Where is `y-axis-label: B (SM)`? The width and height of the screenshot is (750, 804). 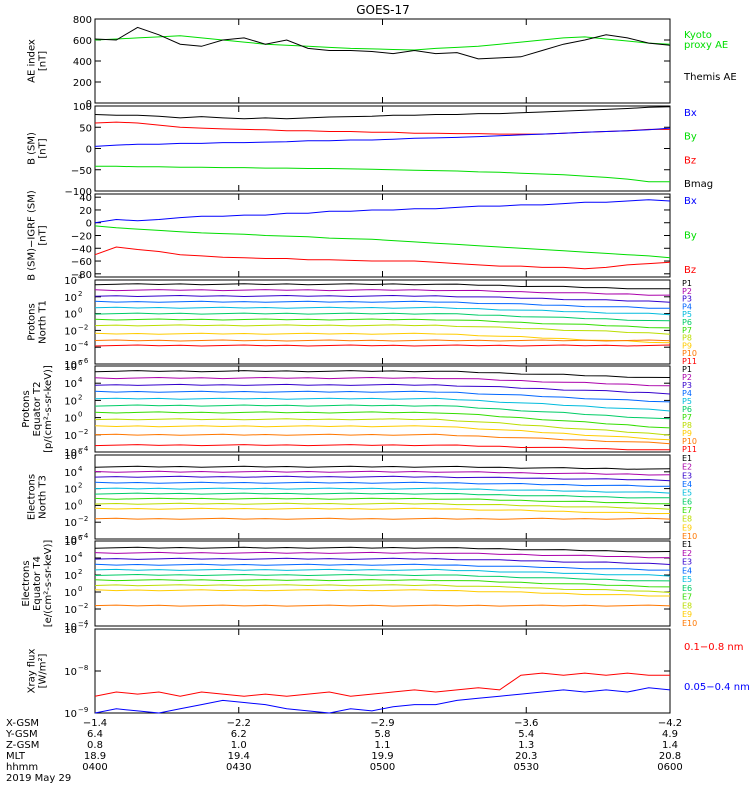
y-axis-label: B (SM) is located at coordinates (32, 148).